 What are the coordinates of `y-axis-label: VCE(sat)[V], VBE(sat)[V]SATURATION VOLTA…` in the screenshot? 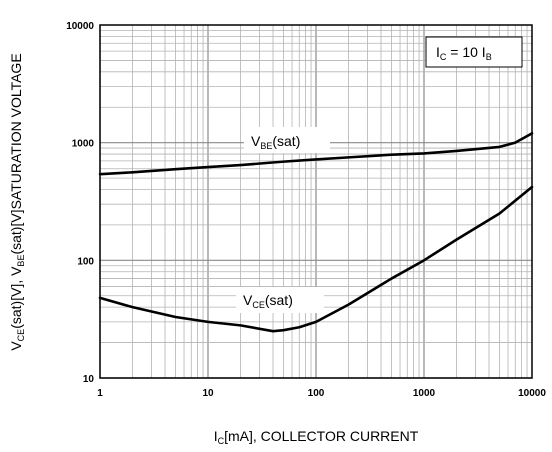 It's located at (17, 201).